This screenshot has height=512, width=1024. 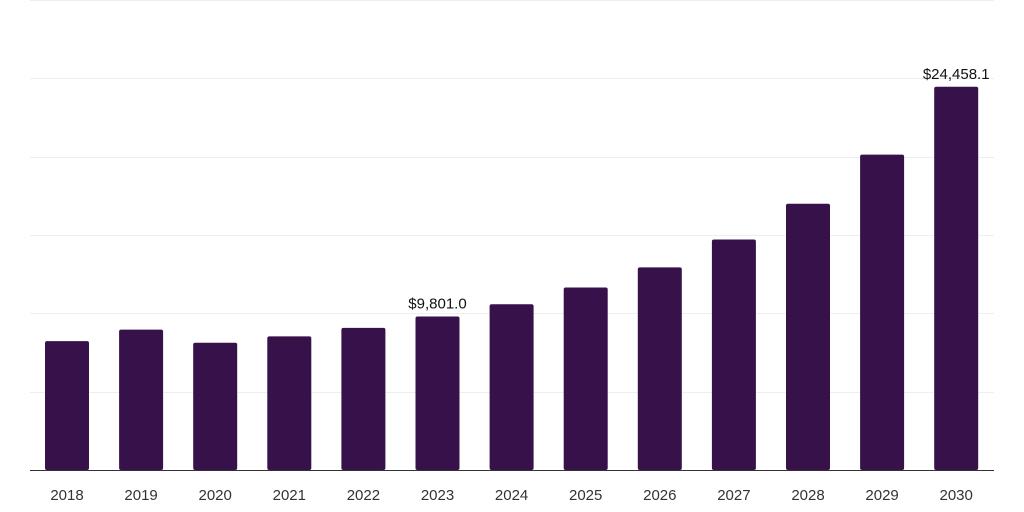 What do you see at coordinates (956, 74) in the screenshot?
I see `data-label-2030: $24,458.1` at bounding box center [956, 74].